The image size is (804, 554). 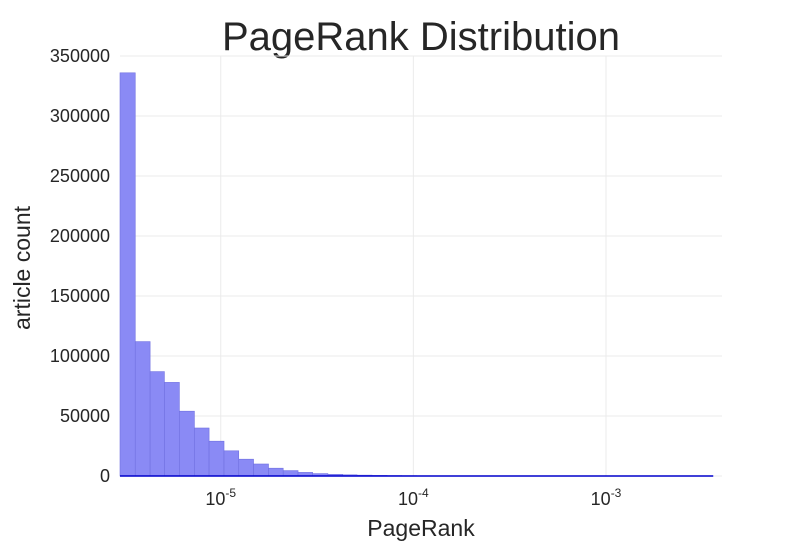 What do you see at coordinates (80, 296) in the screenshot?
I see `y-tick-label: 150000` at bounding box center [80, 296].